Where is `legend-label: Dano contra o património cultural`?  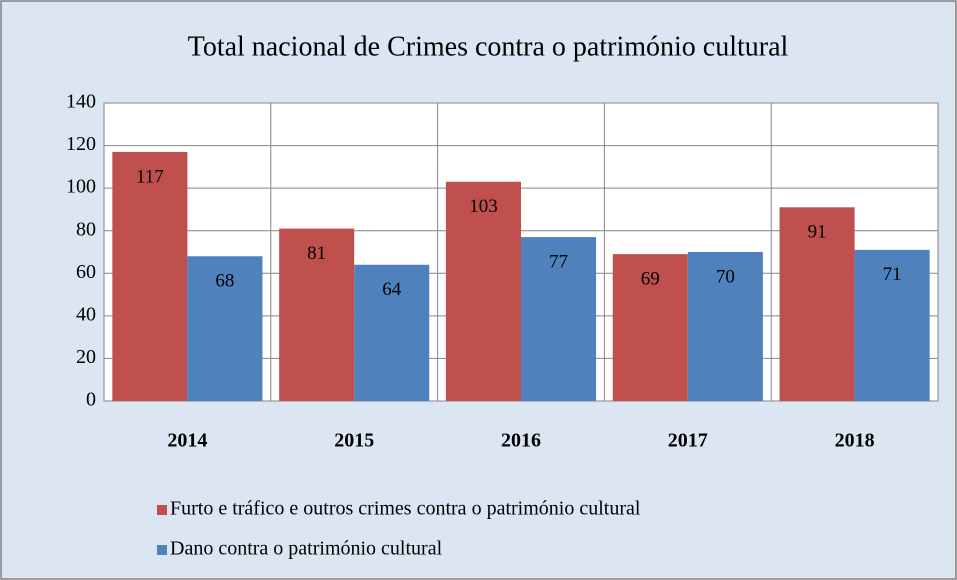
legend-label: Dano contra o património cultural is located at coordinates (306, 549).